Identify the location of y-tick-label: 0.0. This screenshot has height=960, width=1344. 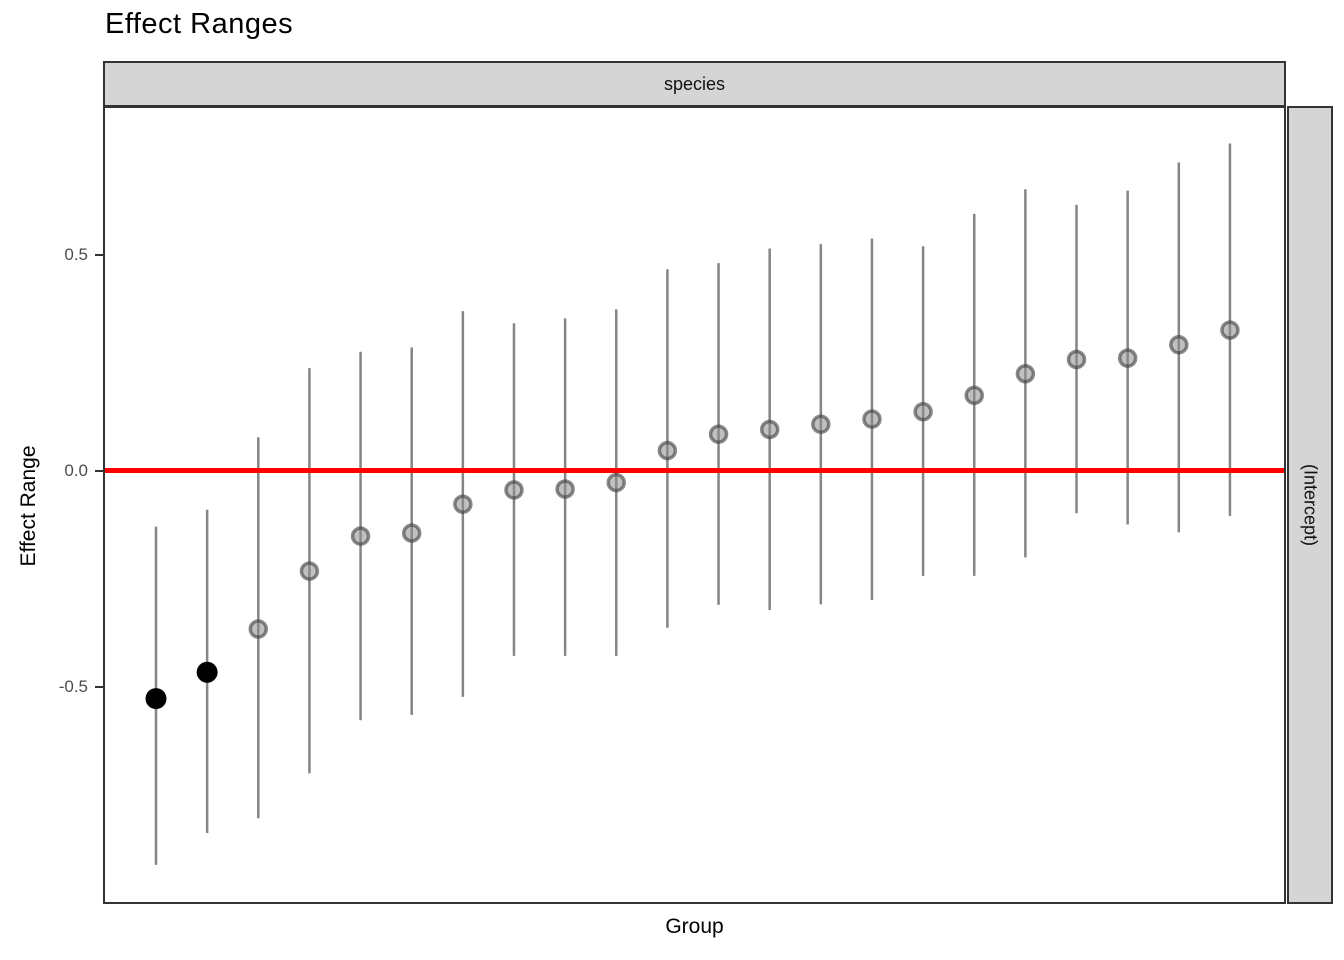
(76, 470).